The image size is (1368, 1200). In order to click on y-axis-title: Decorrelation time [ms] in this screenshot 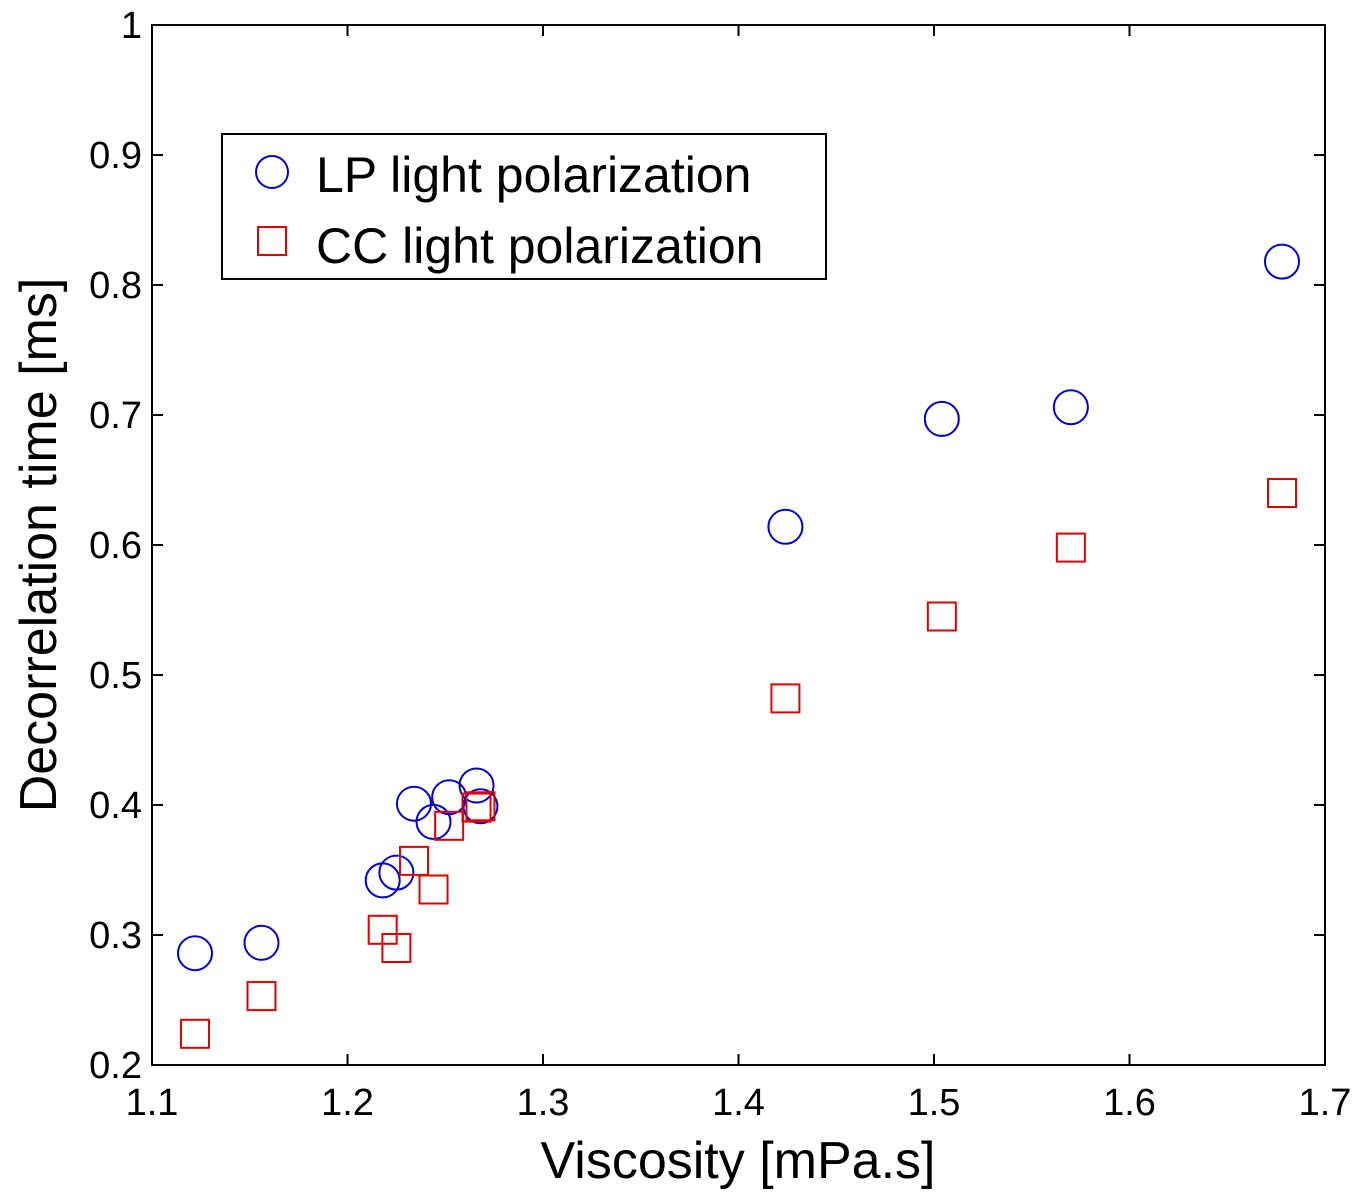, I will do `click(39, 545)`.